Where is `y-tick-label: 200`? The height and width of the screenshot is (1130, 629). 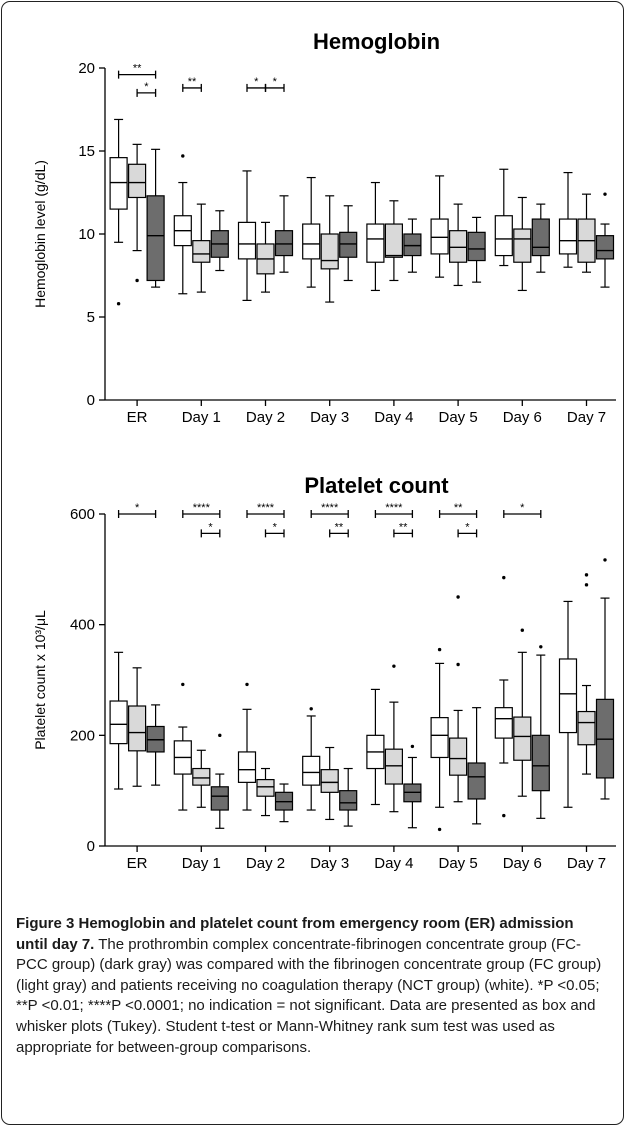 y-tick-label: 200 is located at coordinates (82, 735).